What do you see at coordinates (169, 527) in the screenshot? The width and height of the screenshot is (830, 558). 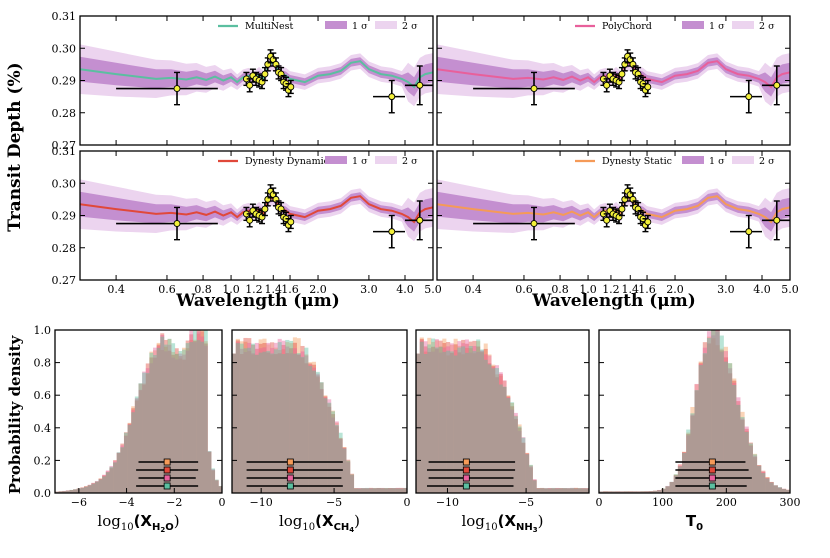 I see `x-axis-label-species-tail: O` at bounding box center [169, 527].